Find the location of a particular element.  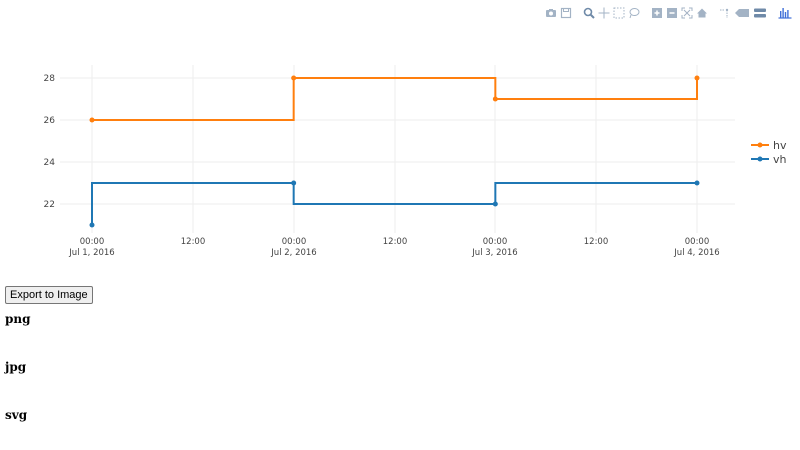

box-select-icon is located at coordinates (618, 13).